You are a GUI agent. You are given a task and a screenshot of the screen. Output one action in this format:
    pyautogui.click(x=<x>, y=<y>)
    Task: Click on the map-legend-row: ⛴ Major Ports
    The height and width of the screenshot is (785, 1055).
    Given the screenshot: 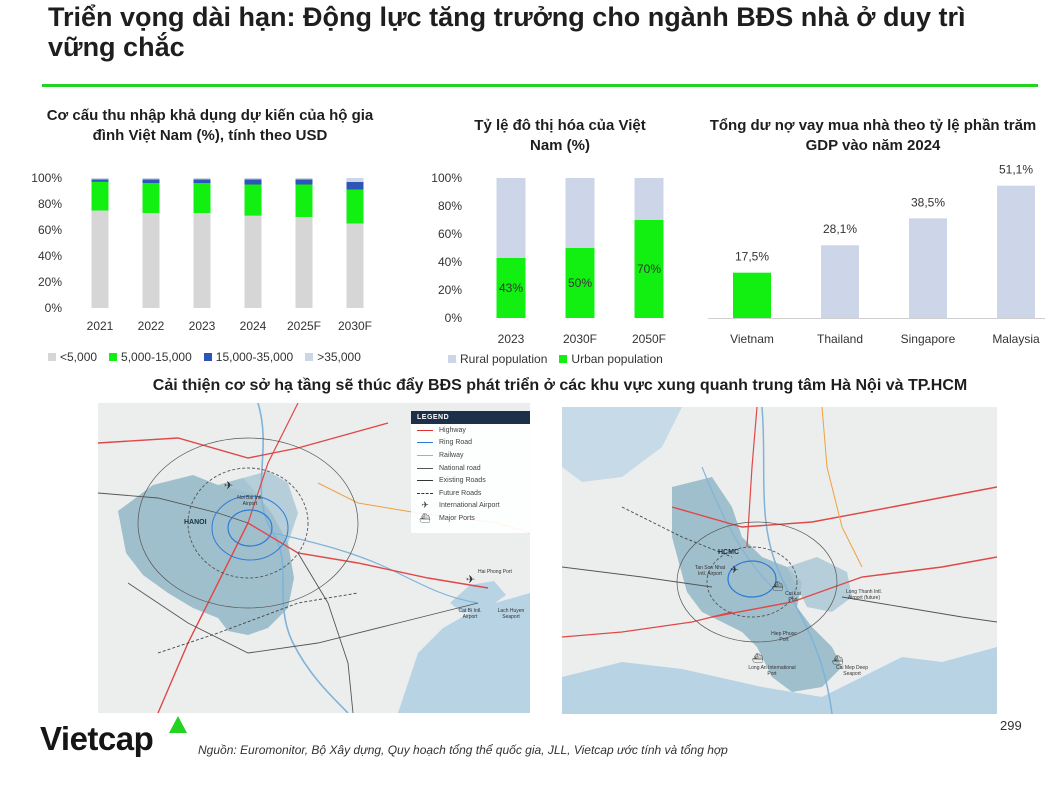 What is the action you would take?
    pyautogui.click(x=470, y=518)
    